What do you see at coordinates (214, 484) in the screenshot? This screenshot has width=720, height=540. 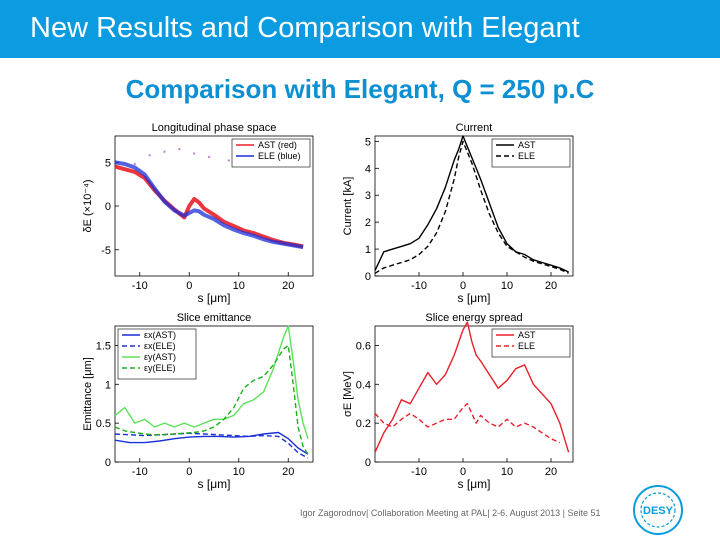 I see `emittance-xlabel: s [μm]` at bounding box center [214, 484].